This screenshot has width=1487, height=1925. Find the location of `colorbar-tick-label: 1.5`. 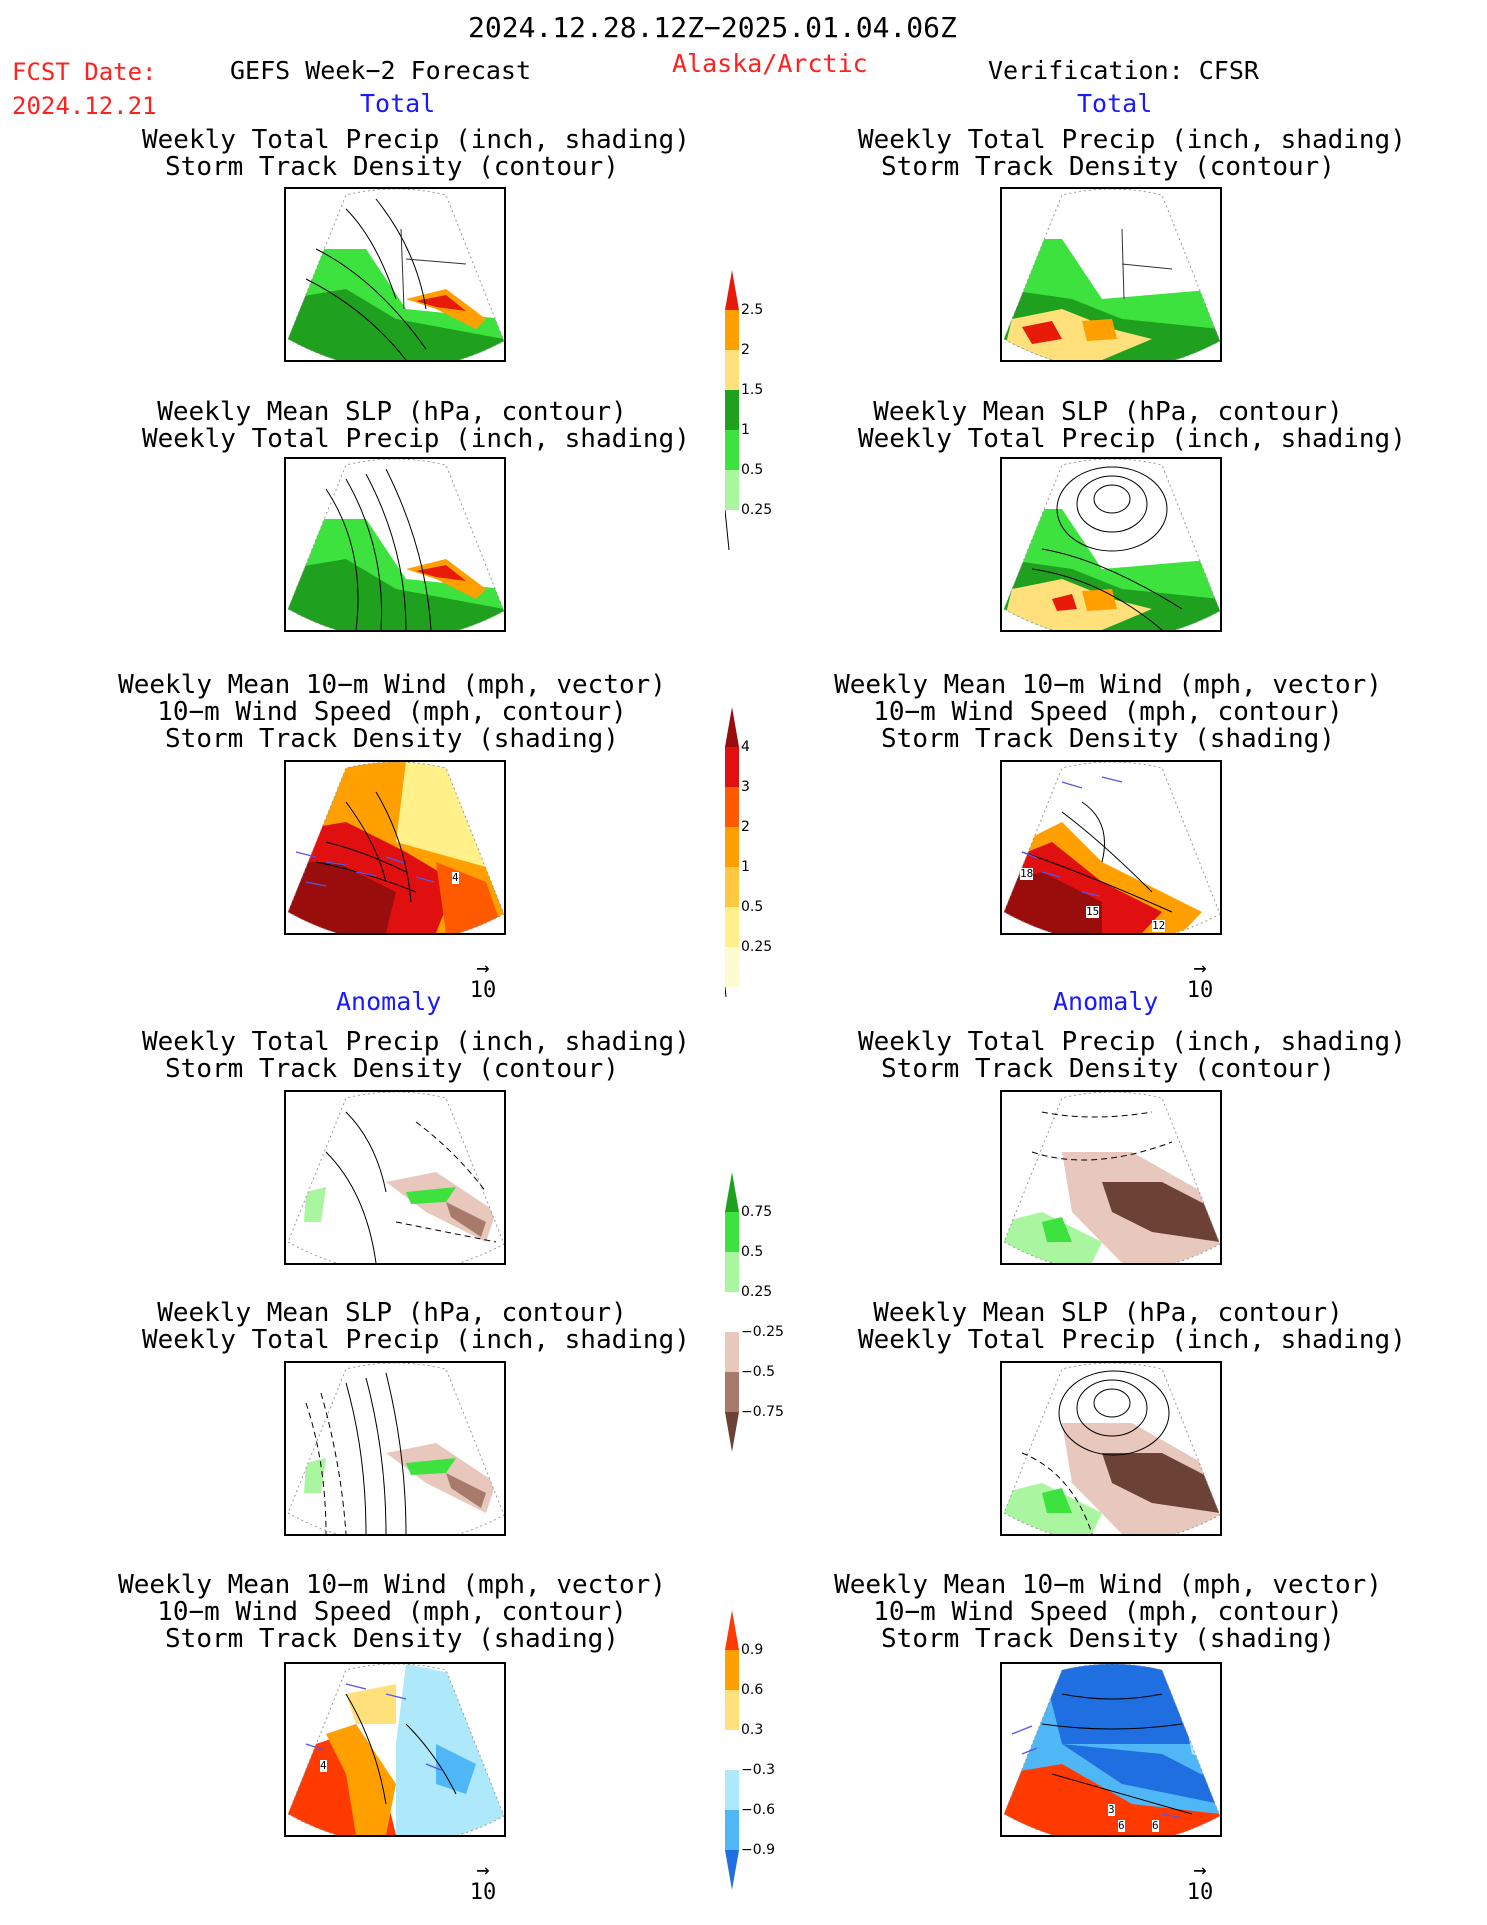

colorbar-tick-label: 1.5 is located at coordinates (752, 390).